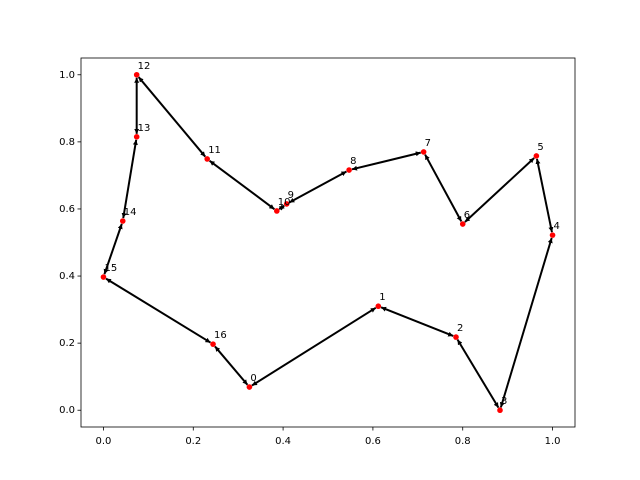 This screenshot has width=640, height=480. I want to click on point-label: 14, so click(130, 212).